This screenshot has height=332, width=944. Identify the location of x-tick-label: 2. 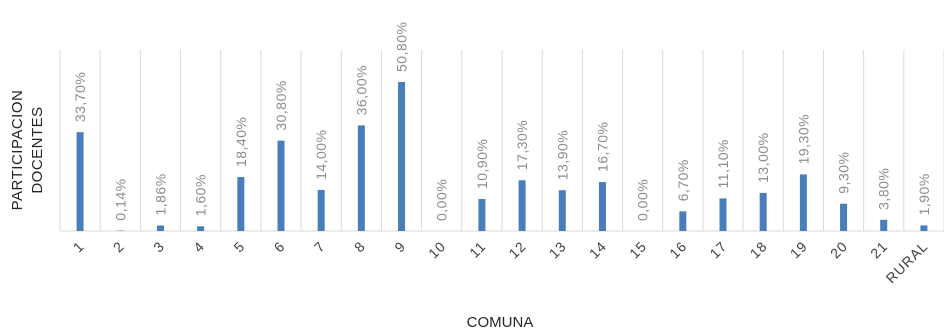
(119, 247).